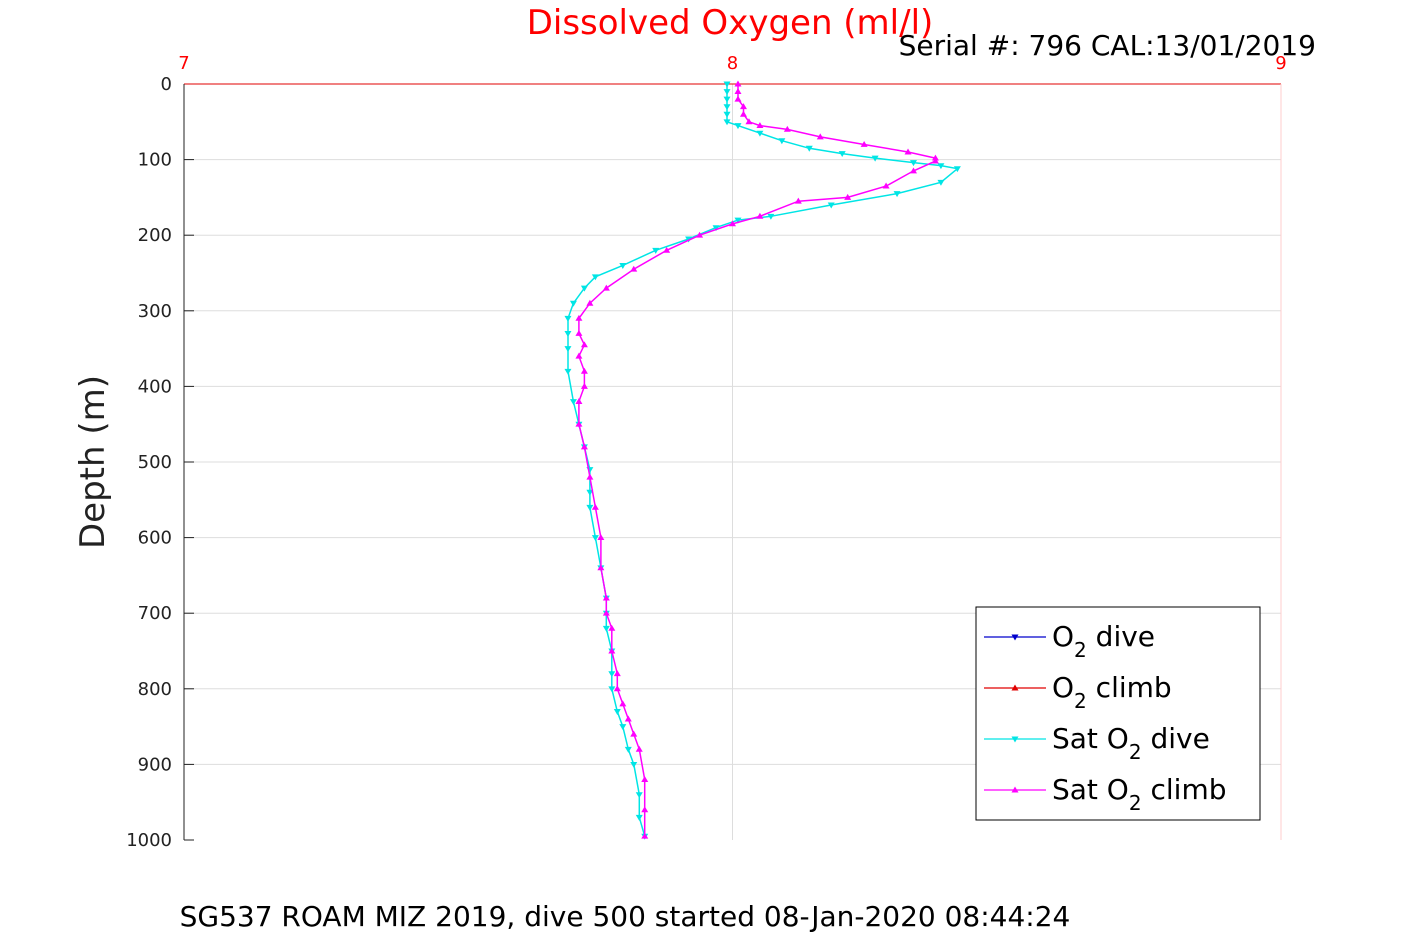  Describe the element at coordinates (155, 462) in the screenshot. I see `y-tick-label: 500` at that location.